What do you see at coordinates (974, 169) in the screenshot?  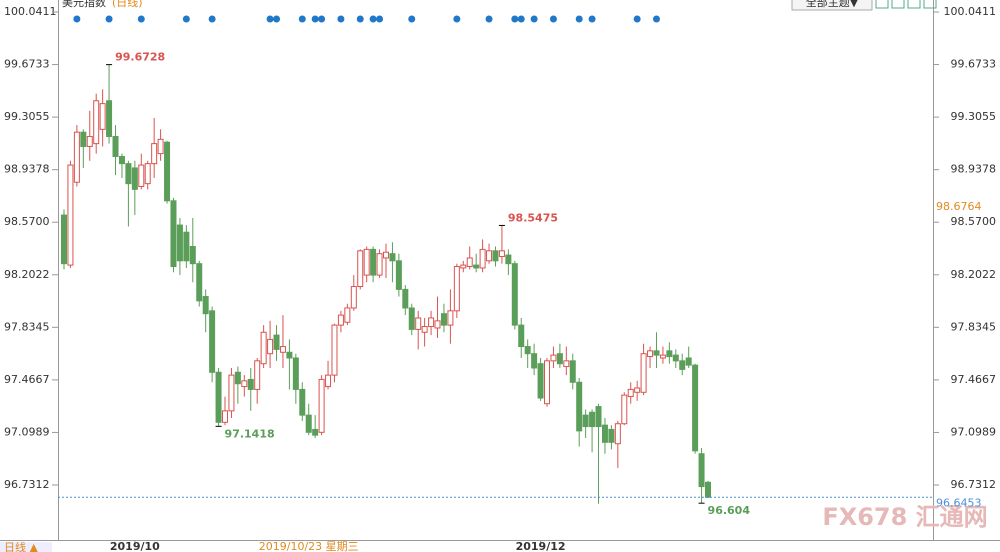 I see `y-tick-label-right: 98.9378` at bounding box center [974, 169].